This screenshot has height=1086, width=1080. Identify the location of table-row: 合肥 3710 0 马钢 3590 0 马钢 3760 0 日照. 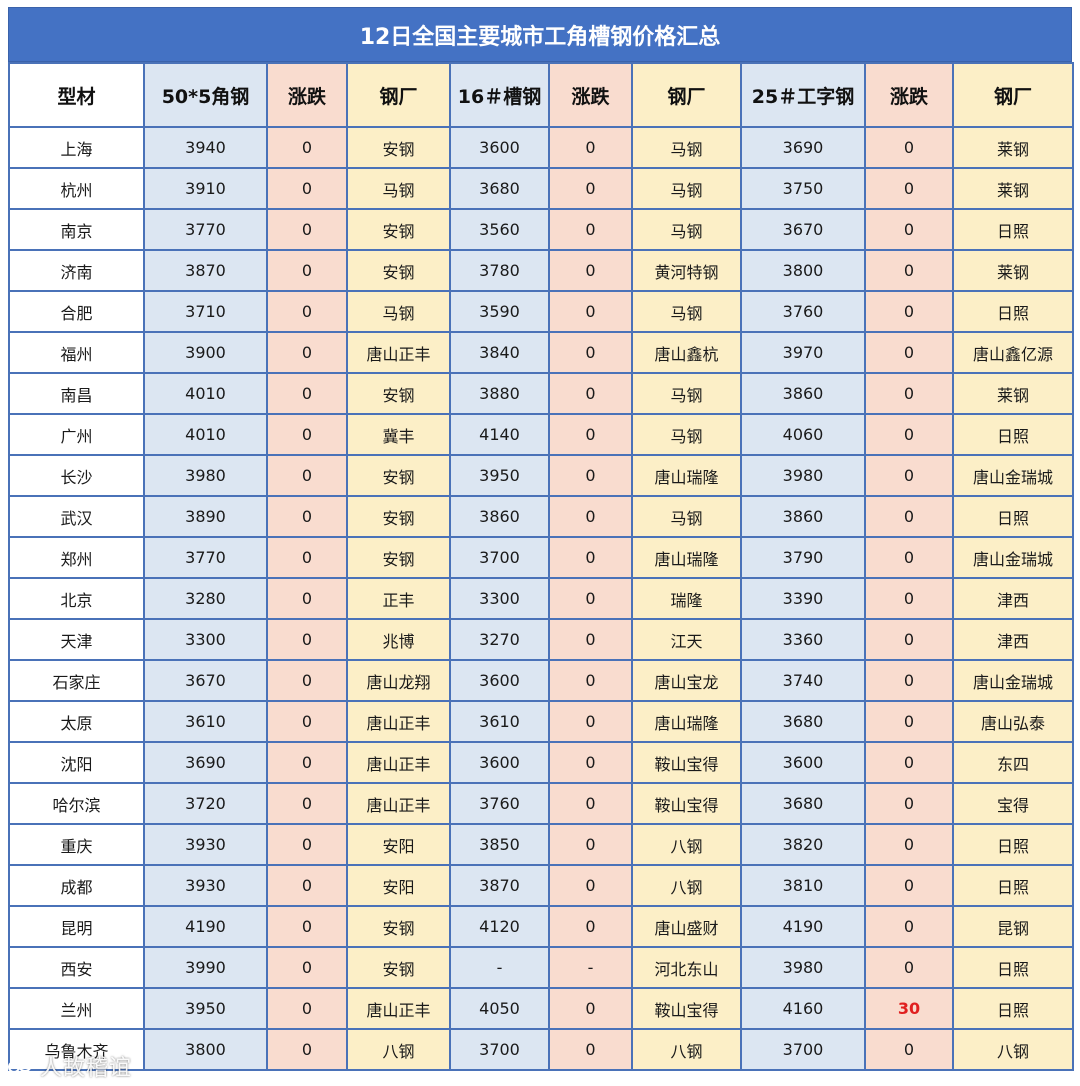
(541, 311).